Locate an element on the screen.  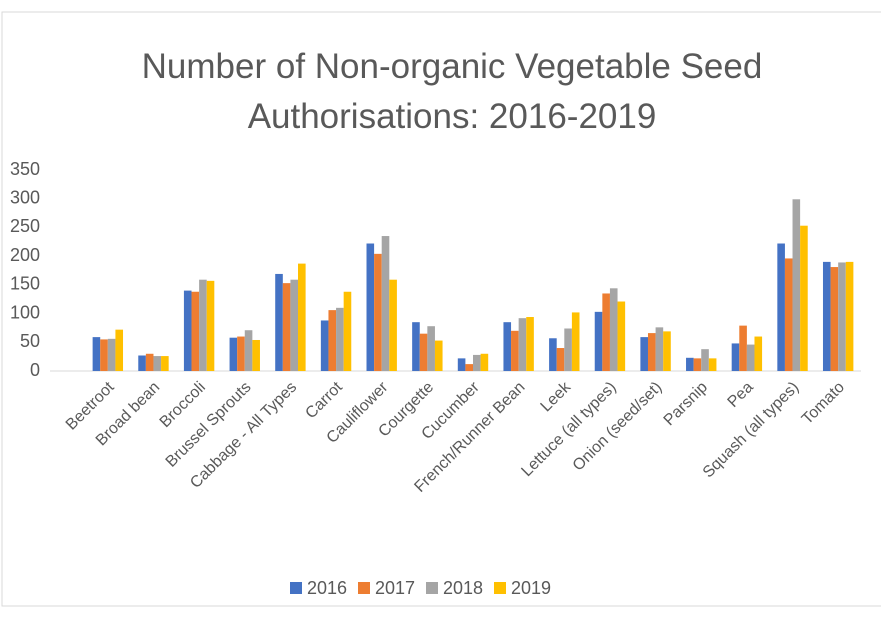
y-tick-label: 0 is located at coordinates (35, 370).